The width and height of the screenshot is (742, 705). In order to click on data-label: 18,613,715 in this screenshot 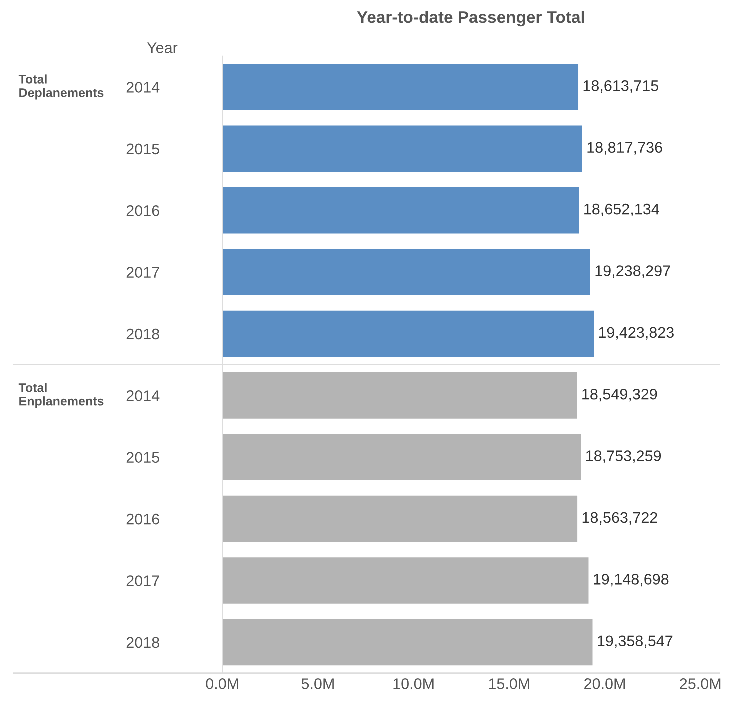, I will do `click(621, 87)`.